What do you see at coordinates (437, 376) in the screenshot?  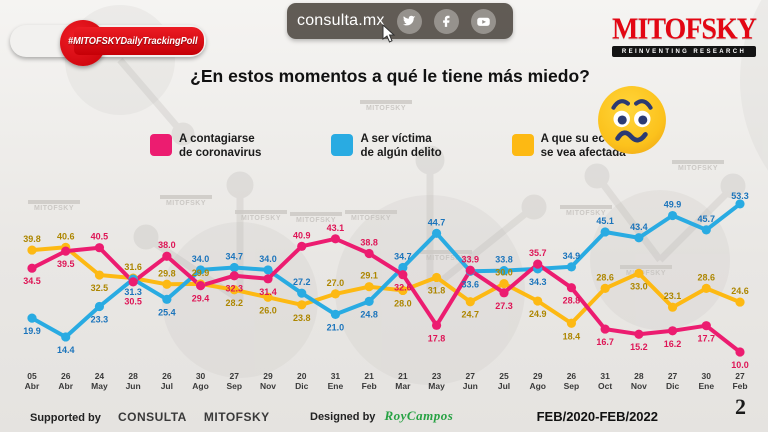 I see `svg-text: 23` at bounding box center [437, 376].